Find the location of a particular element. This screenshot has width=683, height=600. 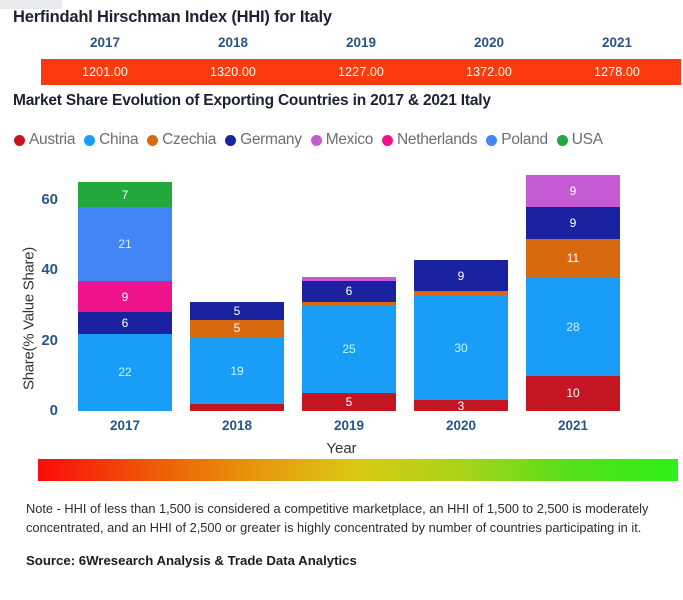

hhi-year-2020: 2020 is located at coordinates (489, 42).